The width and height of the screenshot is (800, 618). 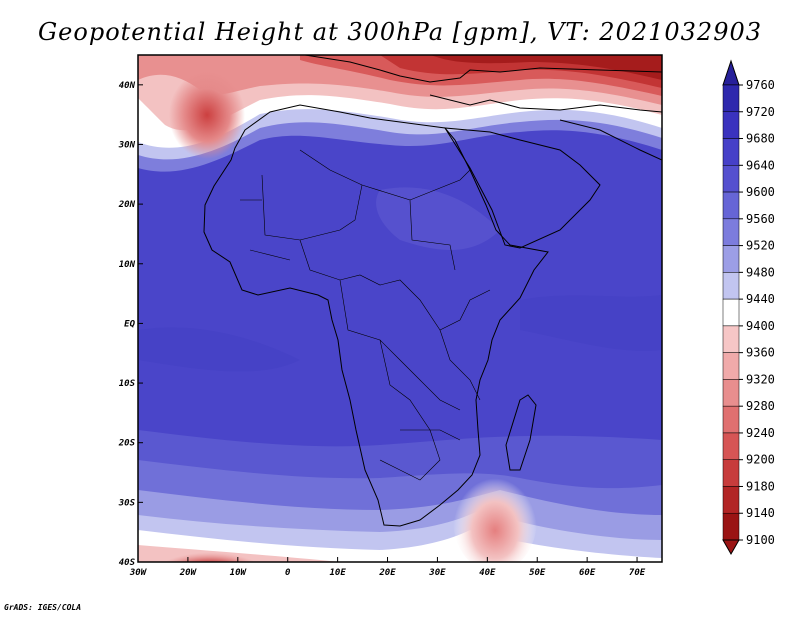 What do you see at coordinates (760, 540) in the screenshot?
I see `colorbar-label: 9100` at bounding box center [760, 540].